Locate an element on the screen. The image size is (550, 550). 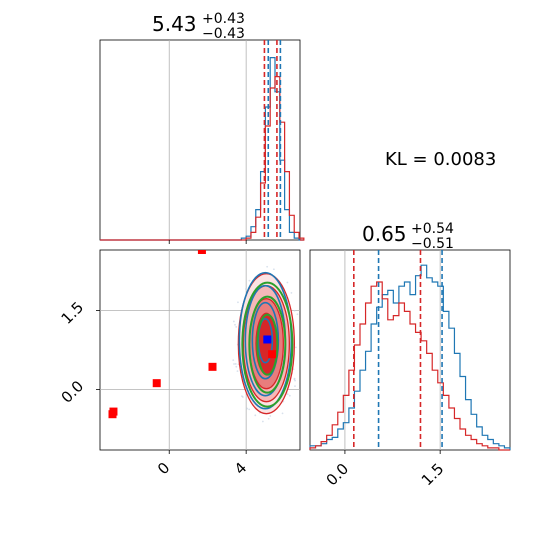
x-tick-label: 0 is located at coordinates (163, 468).